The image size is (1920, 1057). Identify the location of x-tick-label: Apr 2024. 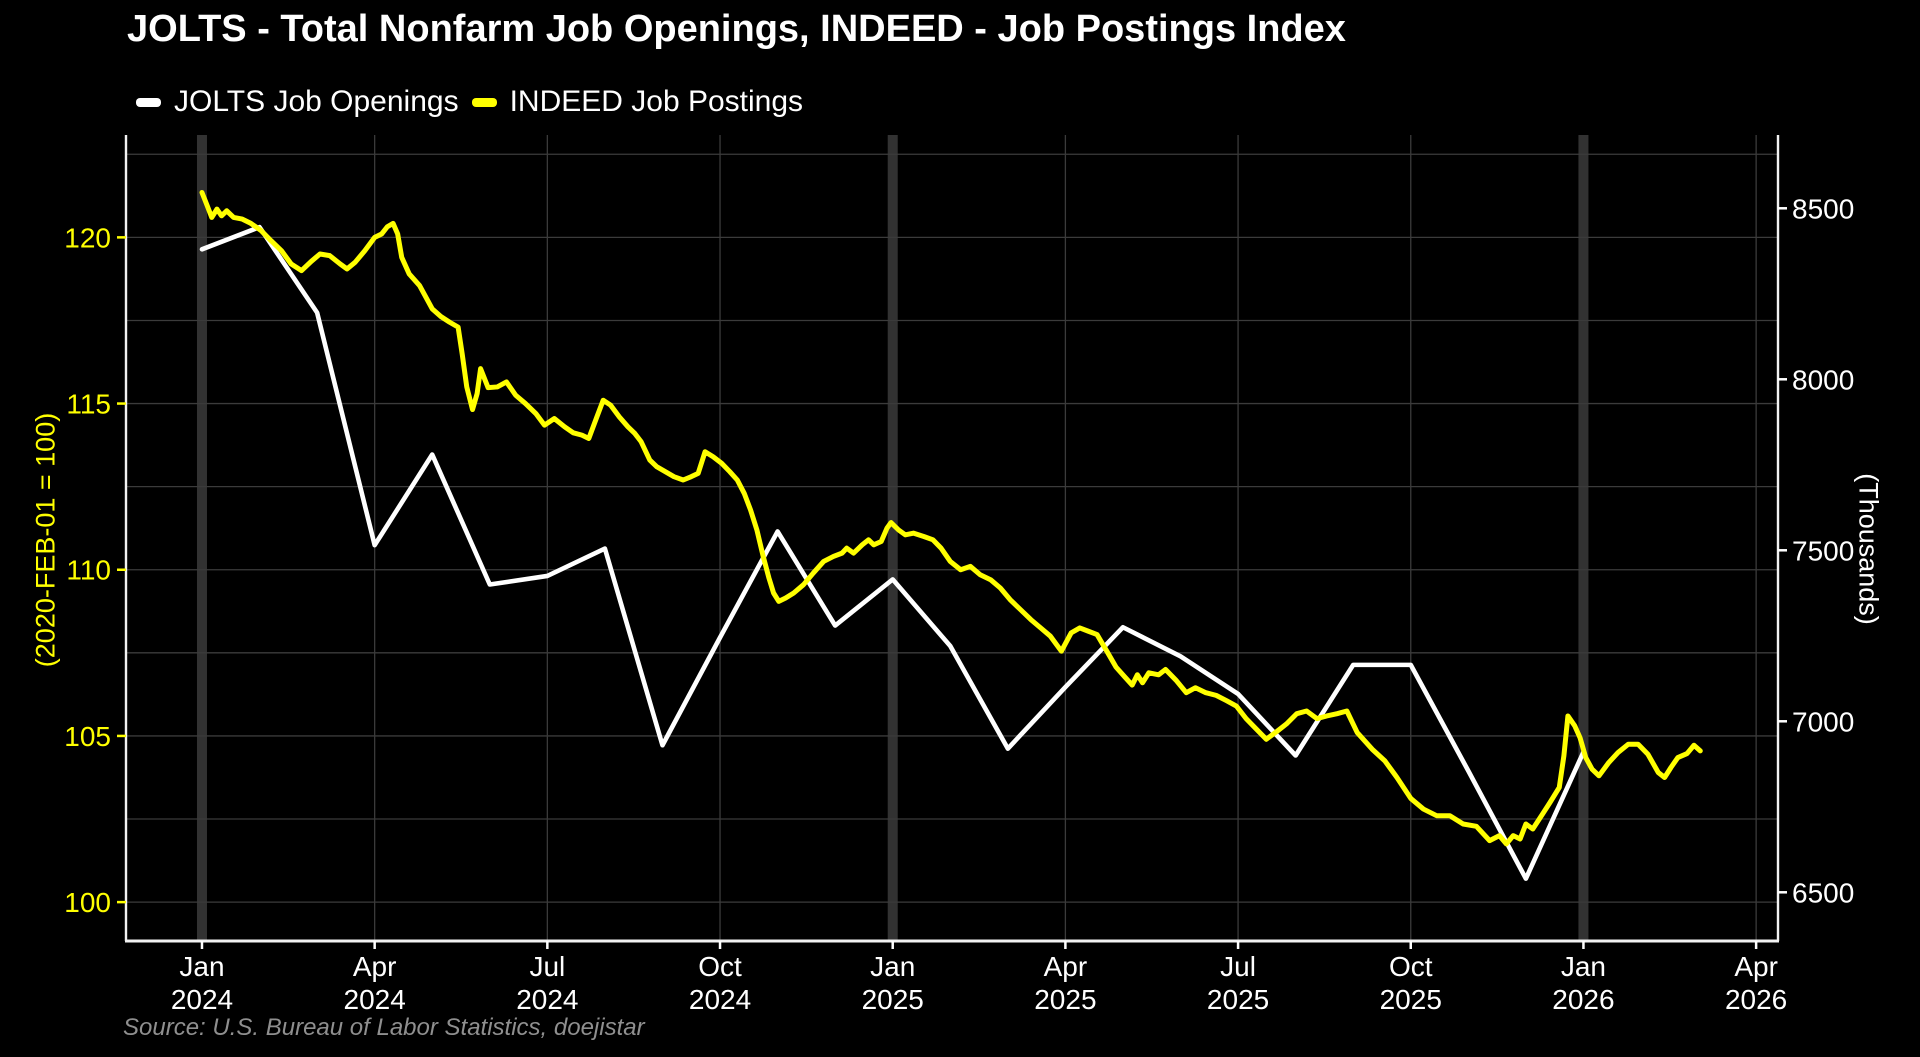
(375, 983).